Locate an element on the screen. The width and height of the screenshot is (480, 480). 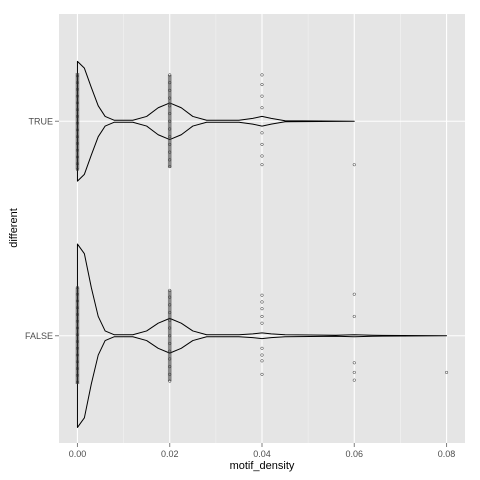
x-tick-label: 0.08 is located at coordinates (447, 454).